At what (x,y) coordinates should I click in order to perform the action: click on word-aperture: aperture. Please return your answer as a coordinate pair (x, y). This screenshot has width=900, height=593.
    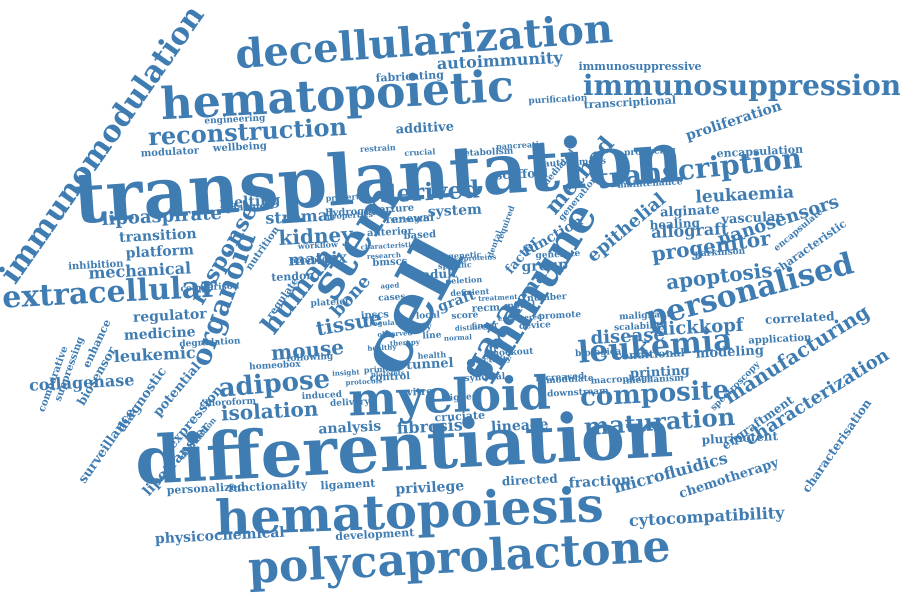
    Looking at the image, I should click on (389, 210).